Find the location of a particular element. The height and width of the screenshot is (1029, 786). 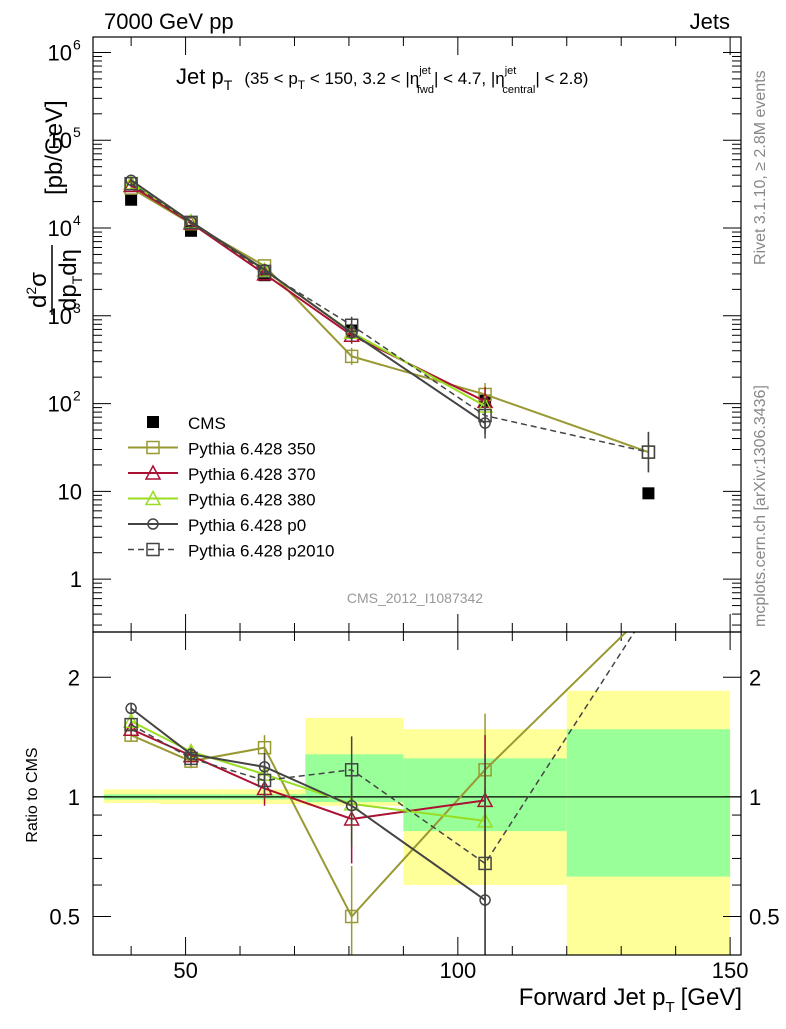

marker-pythia-6-428-p0 is located at coordinates (131, 180).